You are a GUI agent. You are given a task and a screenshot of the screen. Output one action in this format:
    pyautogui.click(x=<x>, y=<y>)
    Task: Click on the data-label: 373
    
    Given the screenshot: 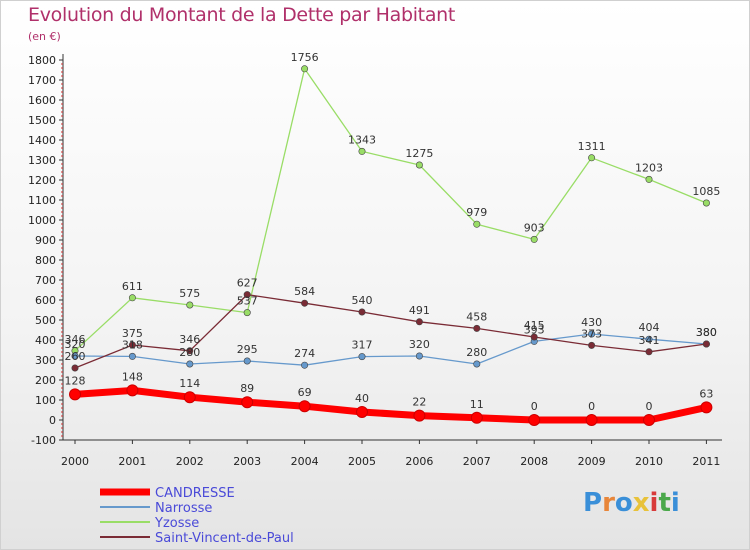 What is the action you would take?
    pyautogui.click(x=591, y=333)
    